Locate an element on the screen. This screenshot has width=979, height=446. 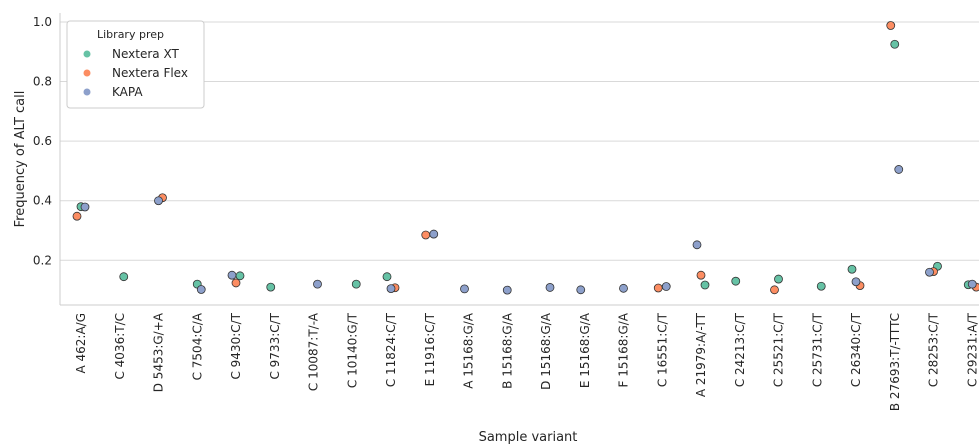
legend: Library prep Nextera XT Nextera Flex KAPA is located at coordinates (135, 64).